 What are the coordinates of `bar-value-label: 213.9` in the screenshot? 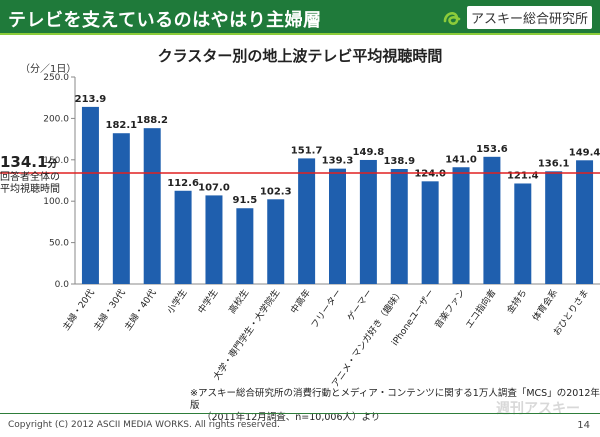 It's located at (91, 99).